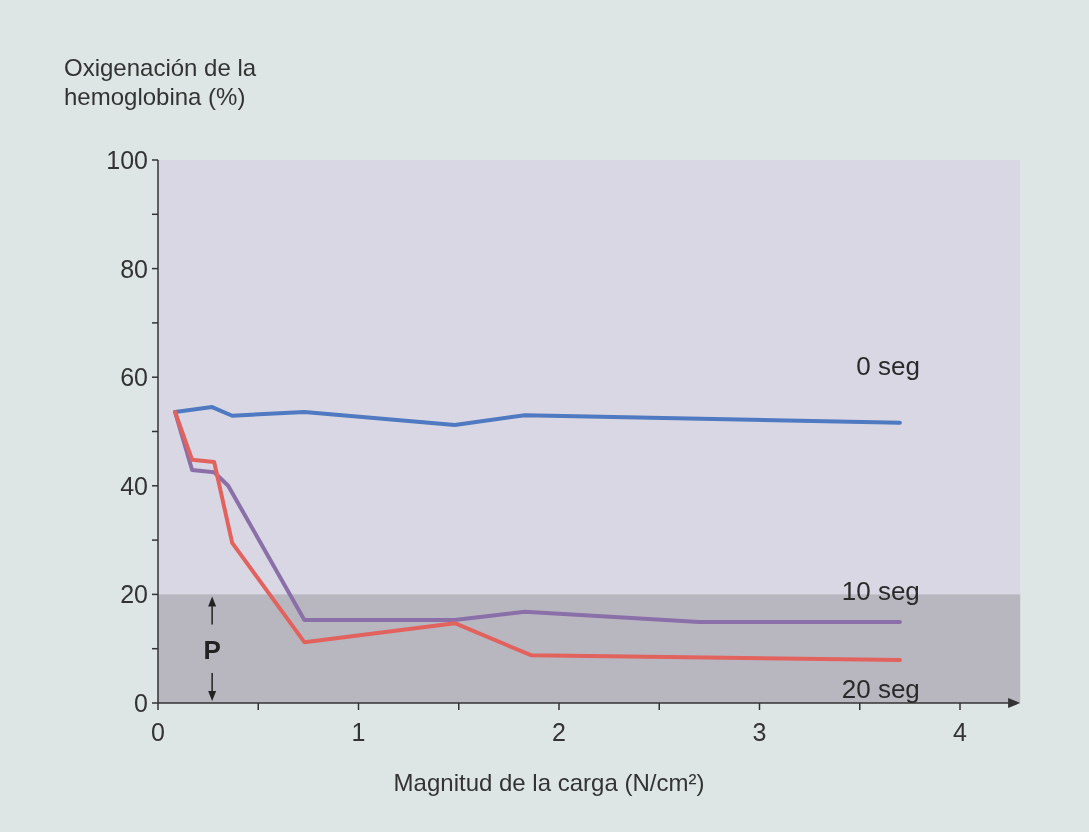 This screenshot has height=832, width=1089. I want to click on series-label: 0 seg, so click(888, 365).